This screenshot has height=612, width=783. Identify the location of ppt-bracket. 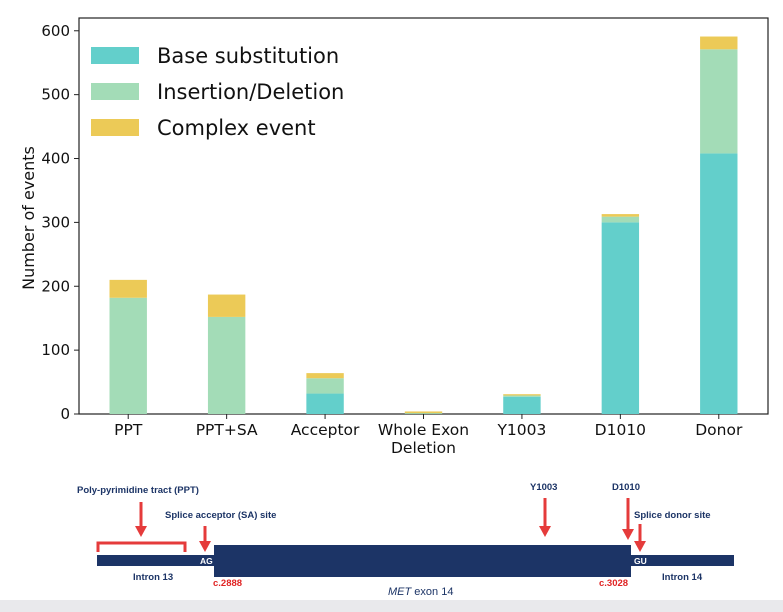
(141, 546).